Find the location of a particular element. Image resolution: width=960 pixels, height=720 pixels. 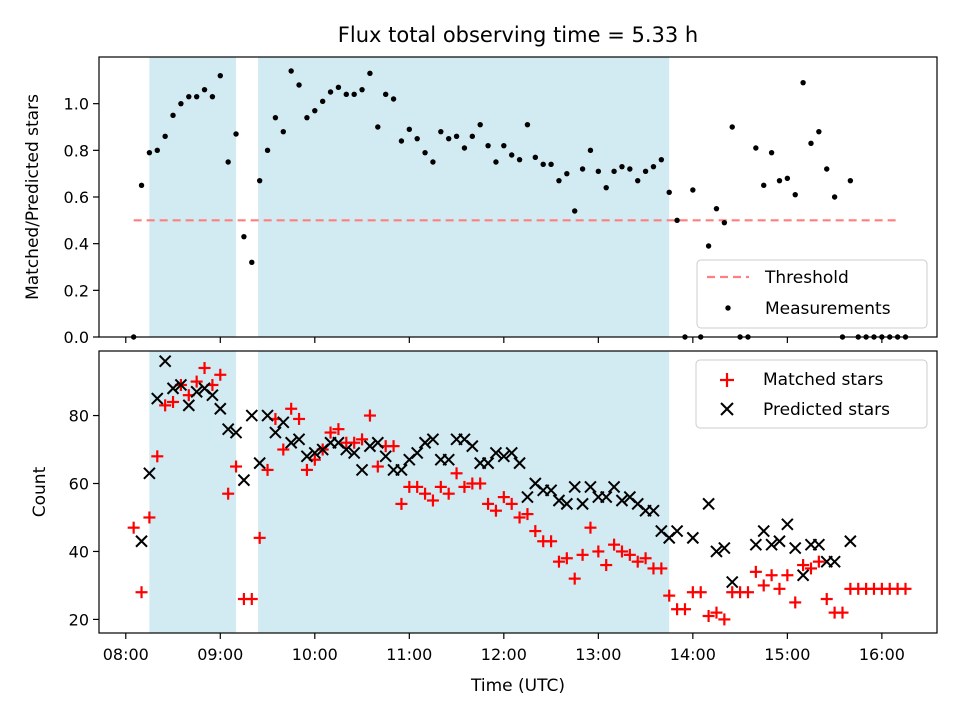

count-y-tick-label-1: 40 is located at coordinates (79, 551).